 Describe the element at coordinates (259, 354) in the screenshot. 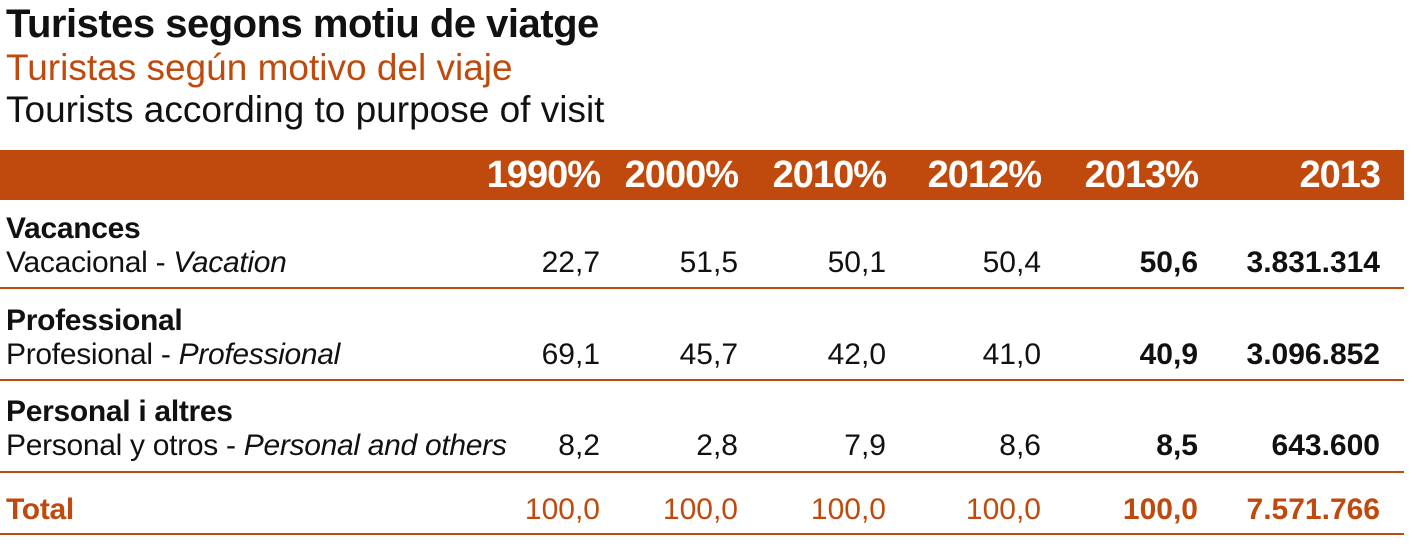

I see `row-label-en: Professional` at that location.